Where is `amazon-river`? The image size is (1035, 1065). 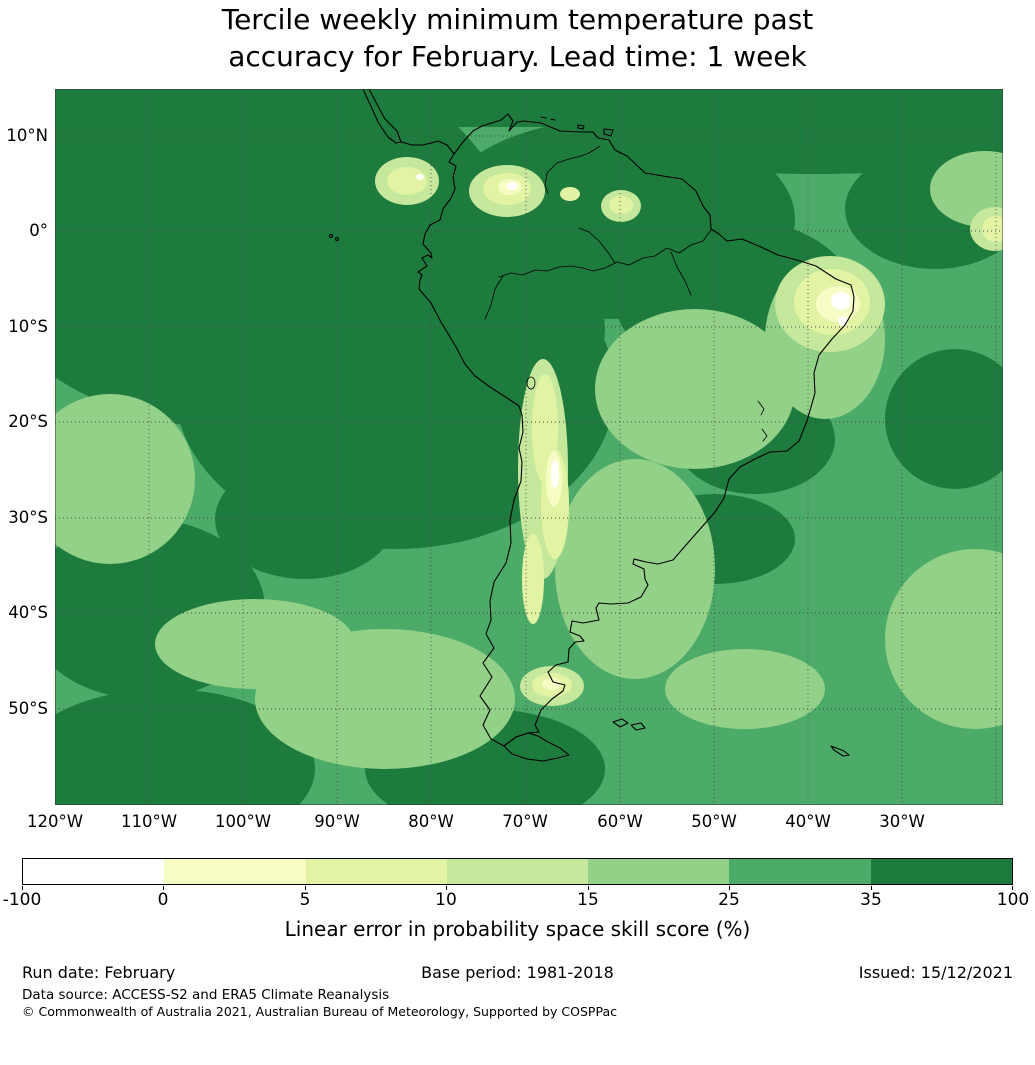 amazon-river is located at coordinates (605, 253).